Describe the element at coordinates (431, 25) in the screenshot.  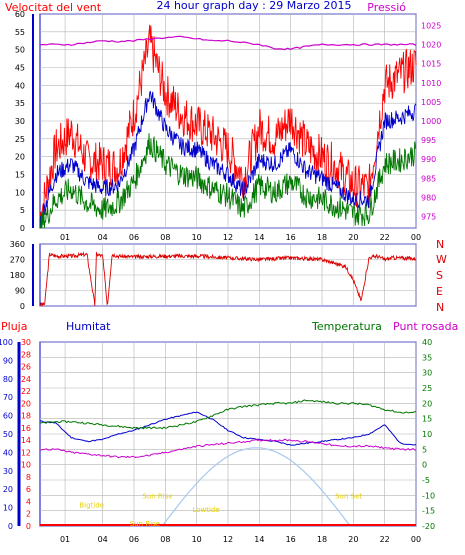
I see `y-right-tick: 1025` at that location.